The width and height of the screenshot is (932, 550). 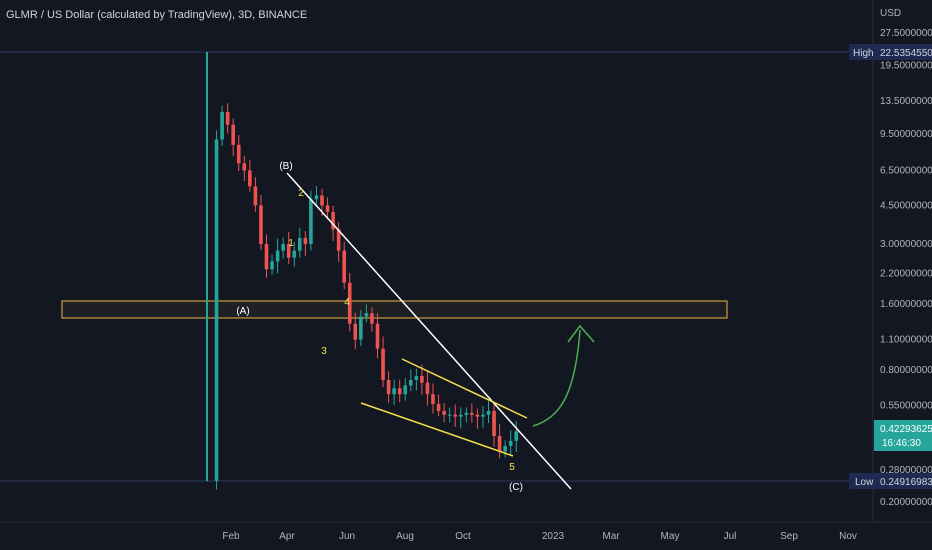 I want to click on high-label-box, so click(x=890, y=52).